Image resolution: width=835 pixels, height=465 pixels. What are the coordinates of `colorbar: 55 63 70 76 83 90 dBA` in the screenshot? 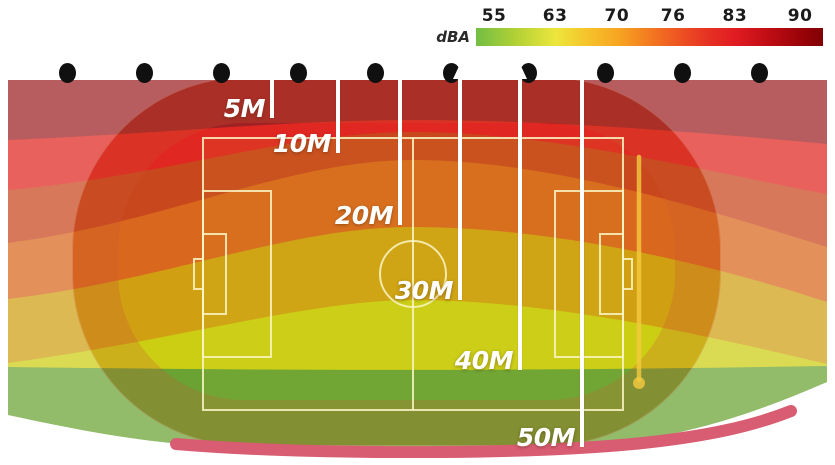 It's located at (629, 26).